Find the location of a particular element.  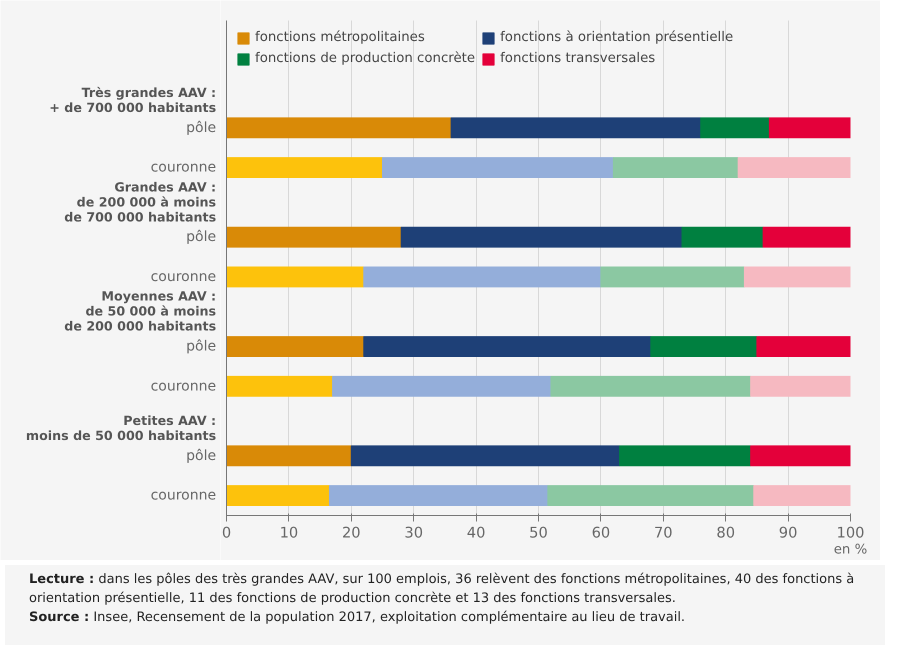

x-axis-title: en % is located at coordinates (851, 550).